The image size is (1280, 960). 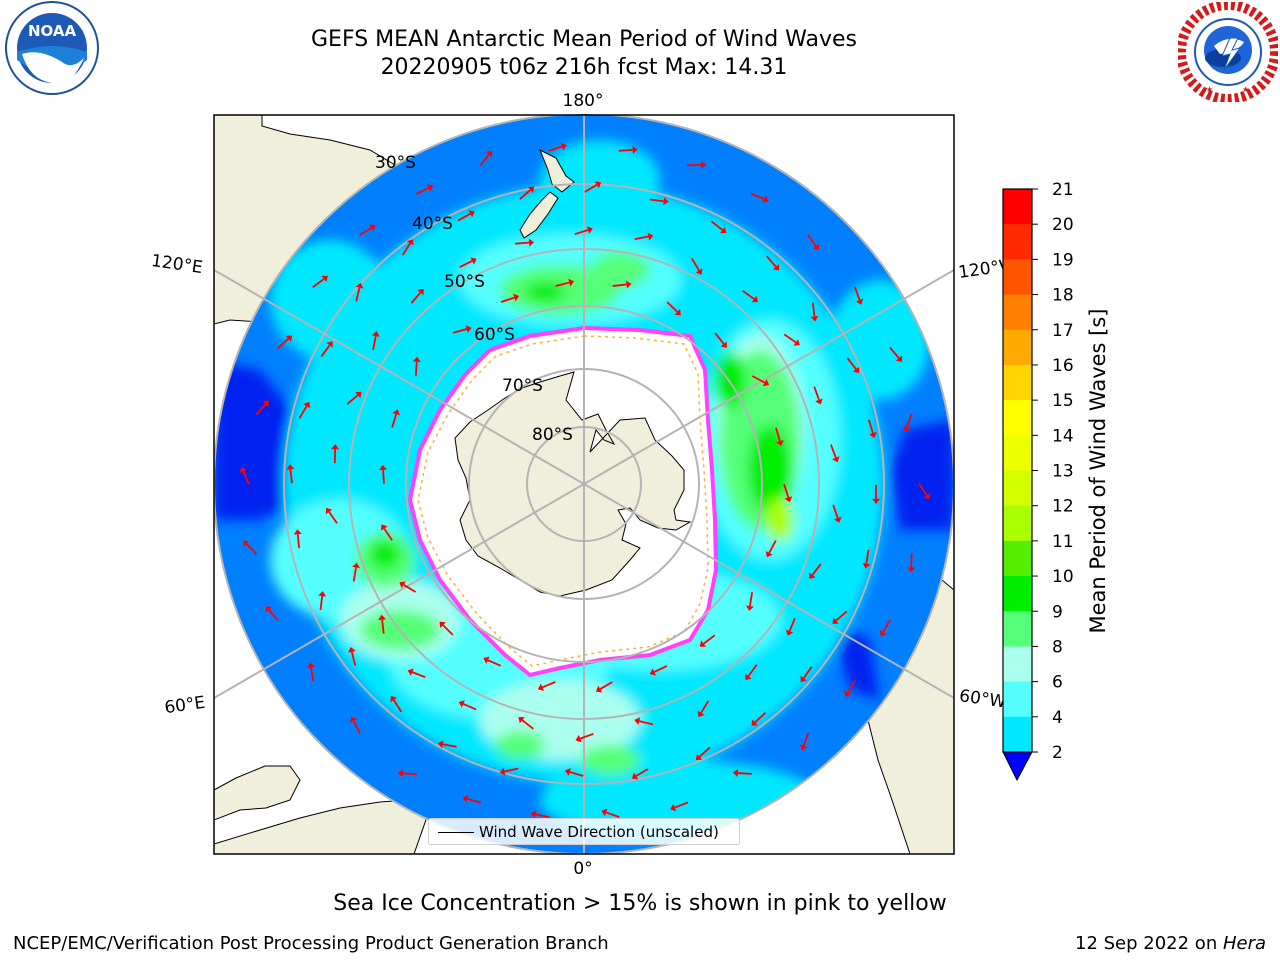 I want to click on colorbar-extend-triangle, so click(x=1017, y=766).